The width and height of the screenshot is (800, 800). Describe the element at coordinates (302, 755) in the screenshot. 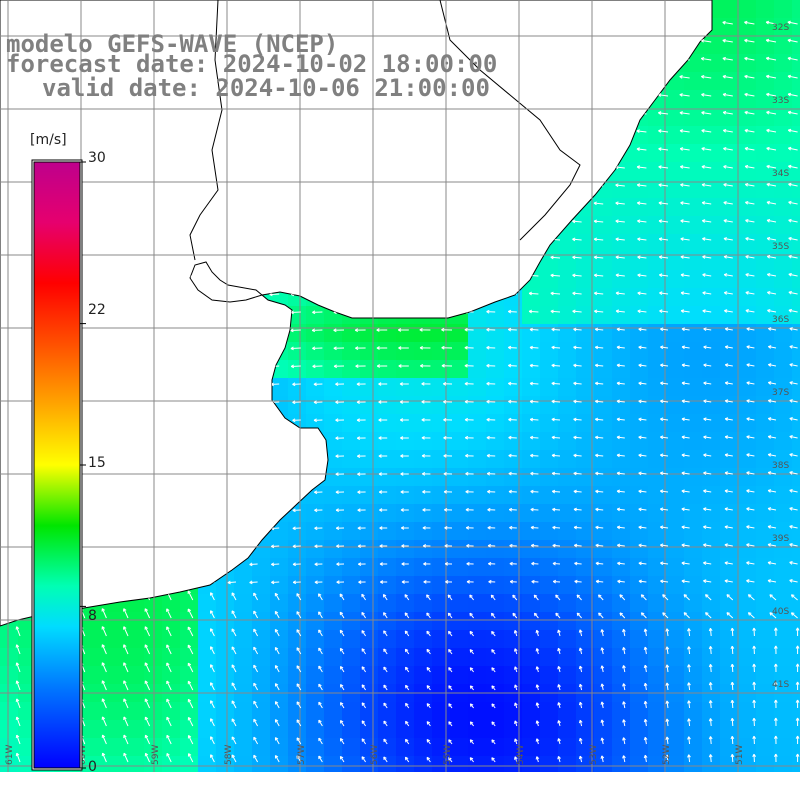

I see `lon-label: 57W` at that location.